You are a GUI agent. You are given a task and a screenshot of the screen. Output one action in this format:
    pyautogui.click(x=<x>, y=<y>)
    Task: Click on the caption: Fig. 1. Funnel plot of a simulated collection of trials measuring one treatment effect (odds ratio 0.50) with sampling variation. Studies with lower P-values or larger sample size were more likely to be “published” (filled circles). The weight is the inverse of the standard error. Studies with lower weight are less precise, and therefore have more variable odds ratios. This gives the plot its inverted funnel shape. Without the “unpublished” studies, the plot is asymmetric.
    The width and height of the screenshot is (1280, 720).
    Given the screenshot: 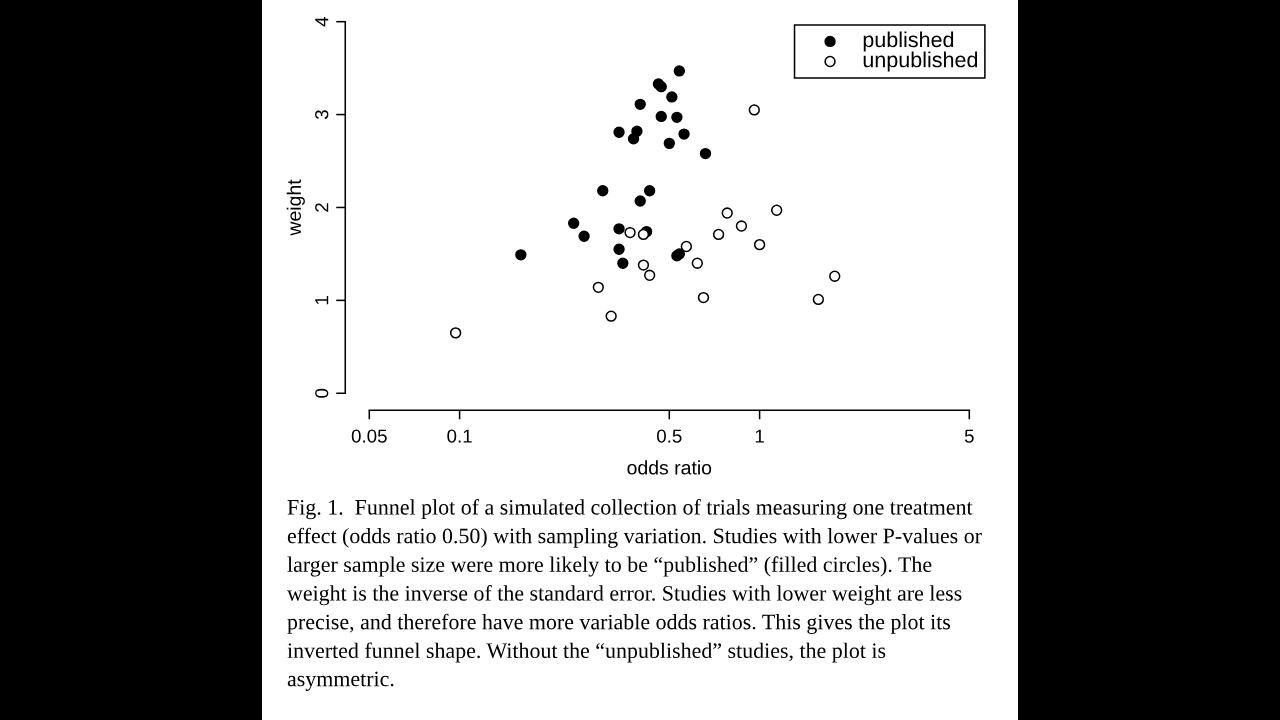 What is the action you would take?
    pyautogui.click(x=634, y=595)
    